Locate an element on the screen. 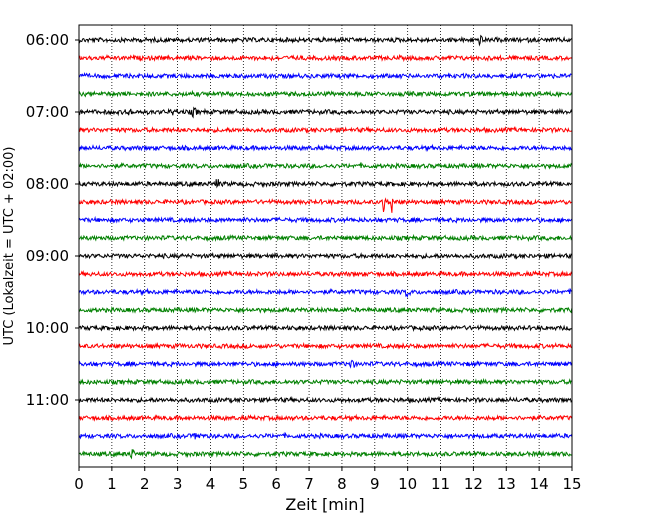 This screenshot has height=520, width=650. x-tick-label: 14 is located at coordinates (539, 484).